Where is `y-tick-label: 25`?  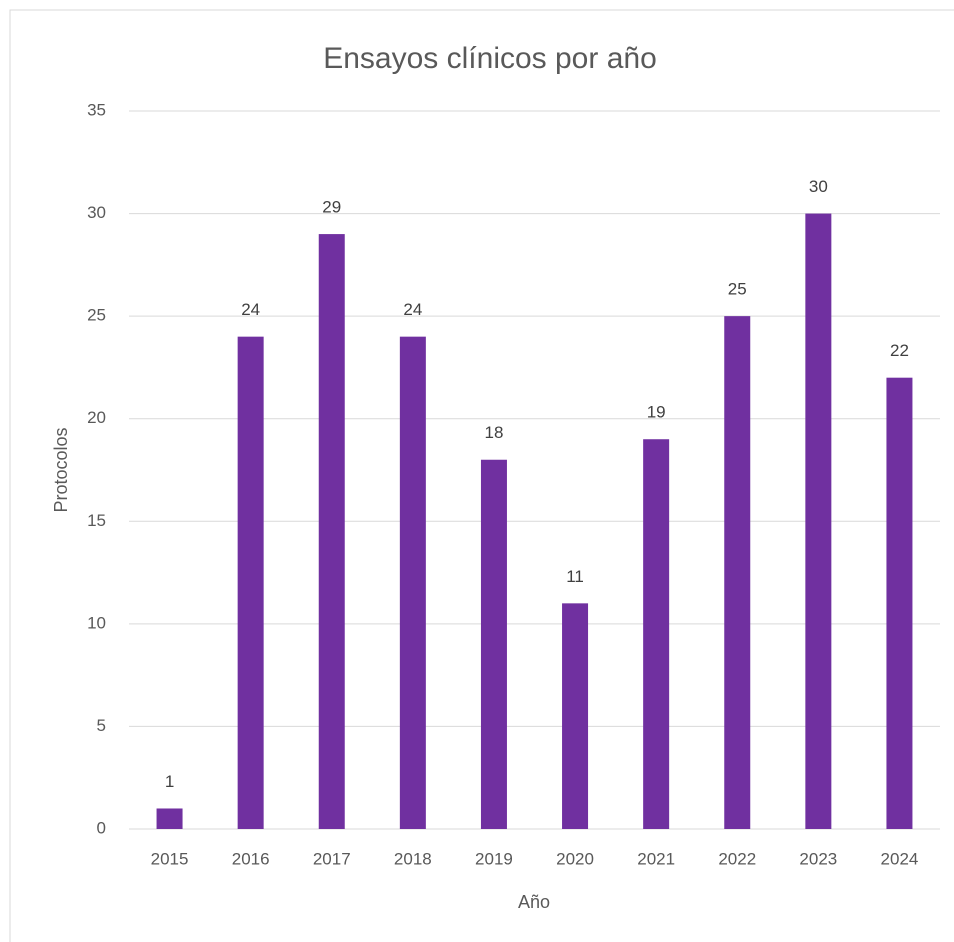
y-tick-label: 25 is located at coordinates (96, 315).